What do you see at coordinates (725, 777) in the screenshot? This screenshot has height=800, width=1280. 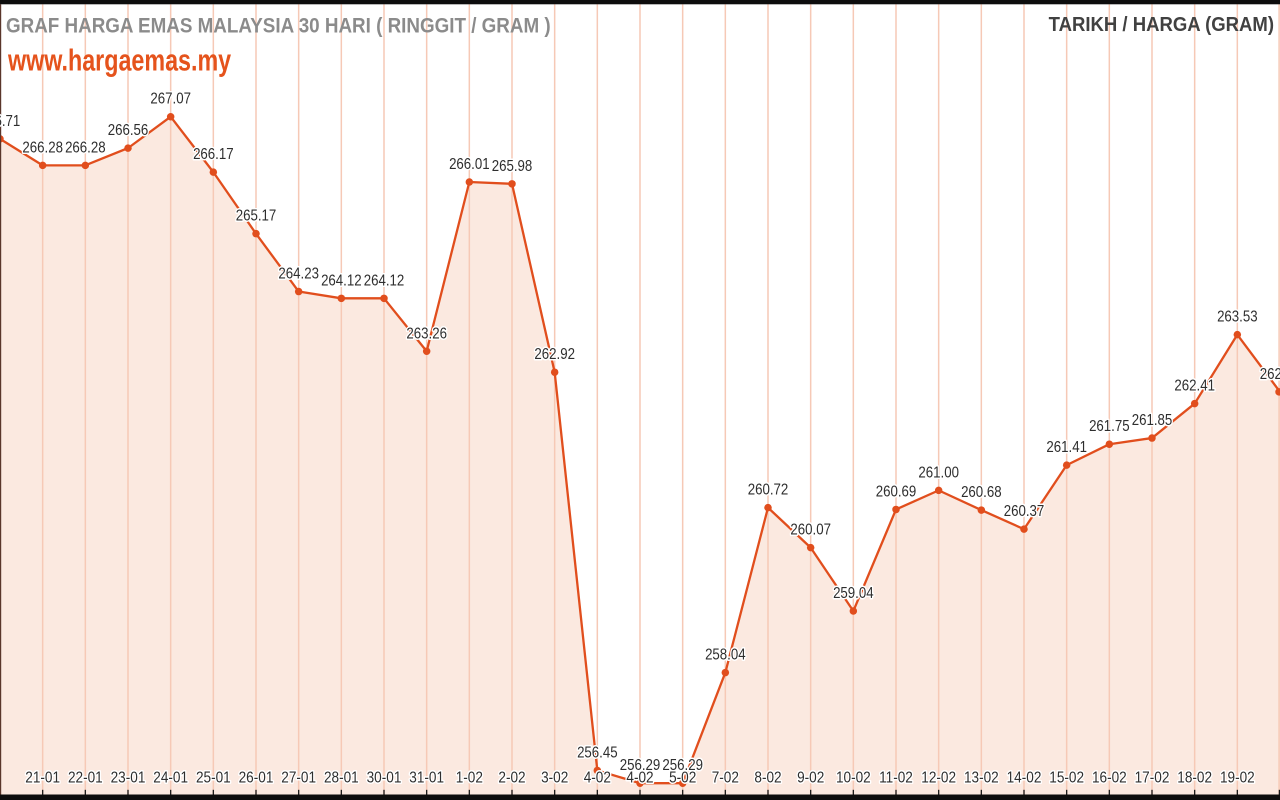 I see `svg-text: 7-02` at bounding box center [725, 777].